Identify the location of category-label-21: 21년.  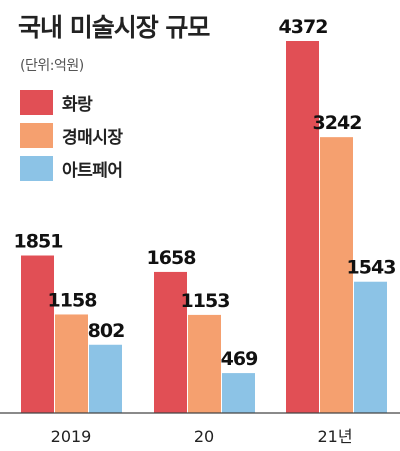
(334, 436).